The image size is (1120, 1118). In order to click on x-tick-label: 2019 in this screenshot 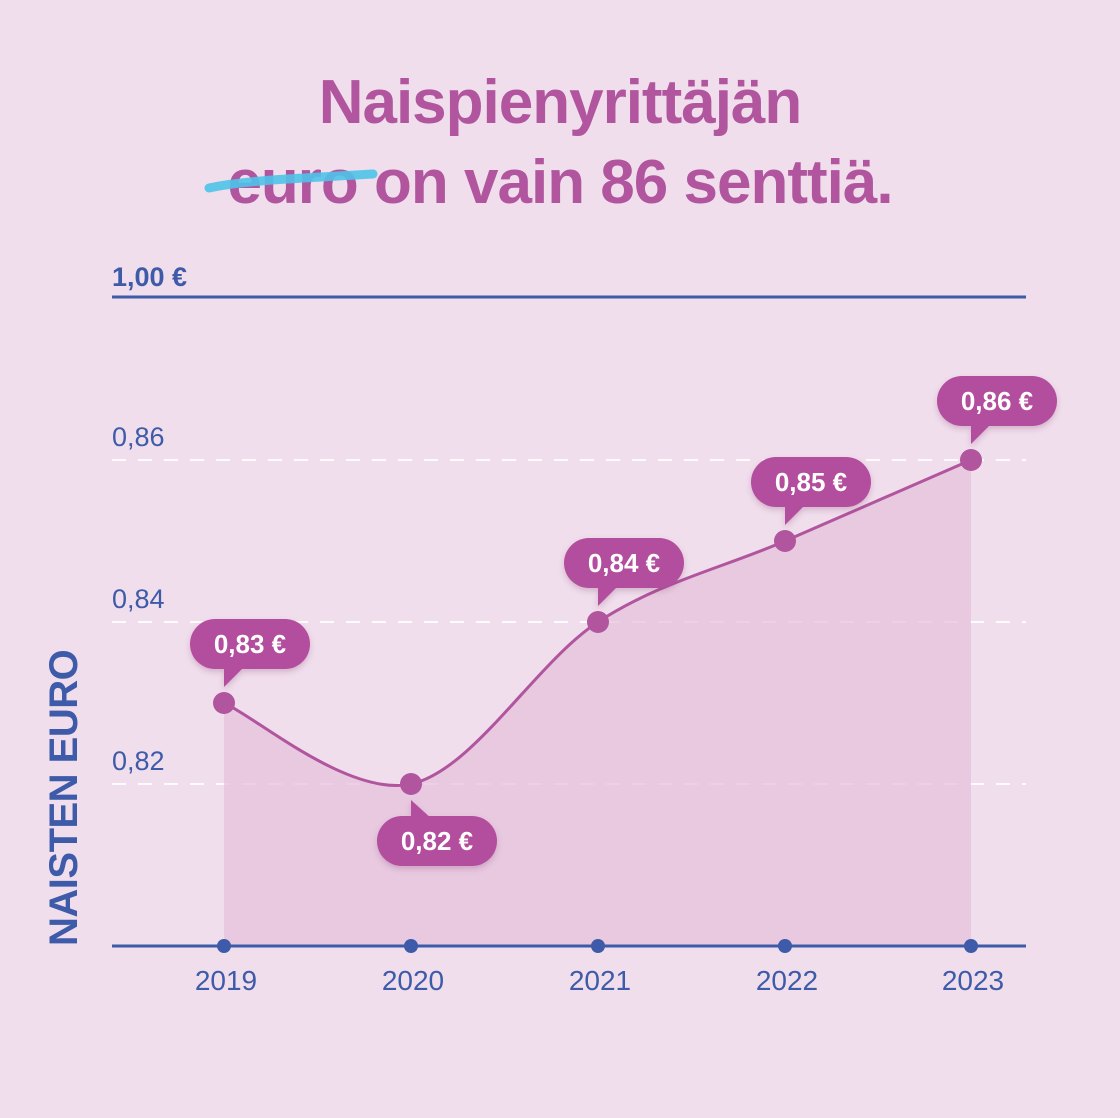, I will do `click(226, 980)`.